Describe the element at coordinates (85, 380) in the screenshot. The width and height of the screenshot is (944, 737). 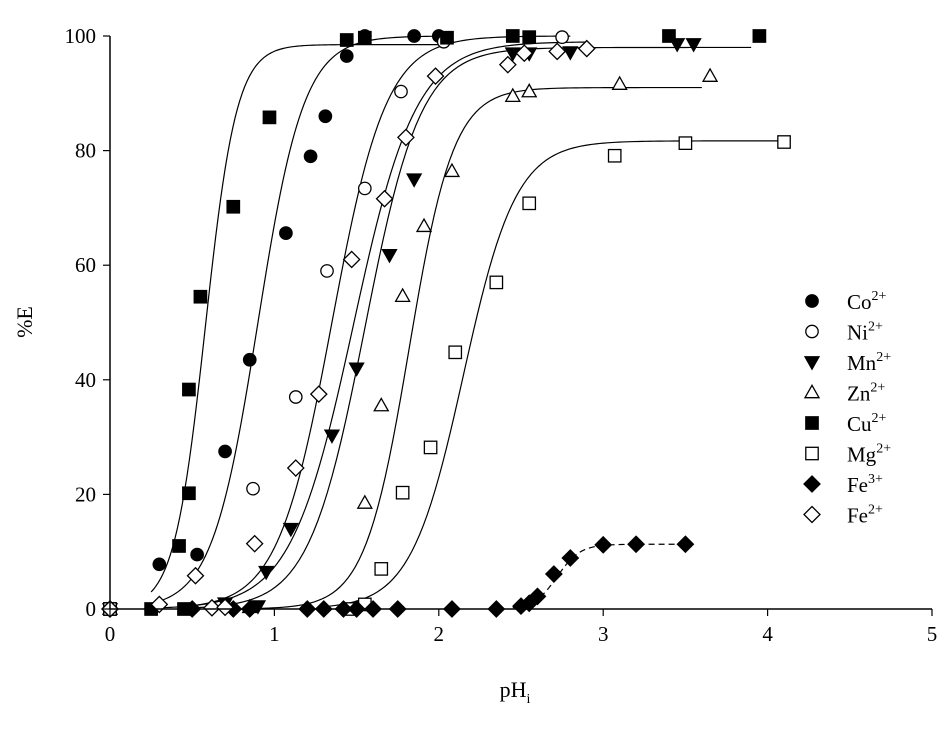
I see `y-tick-label: 40` at that location.